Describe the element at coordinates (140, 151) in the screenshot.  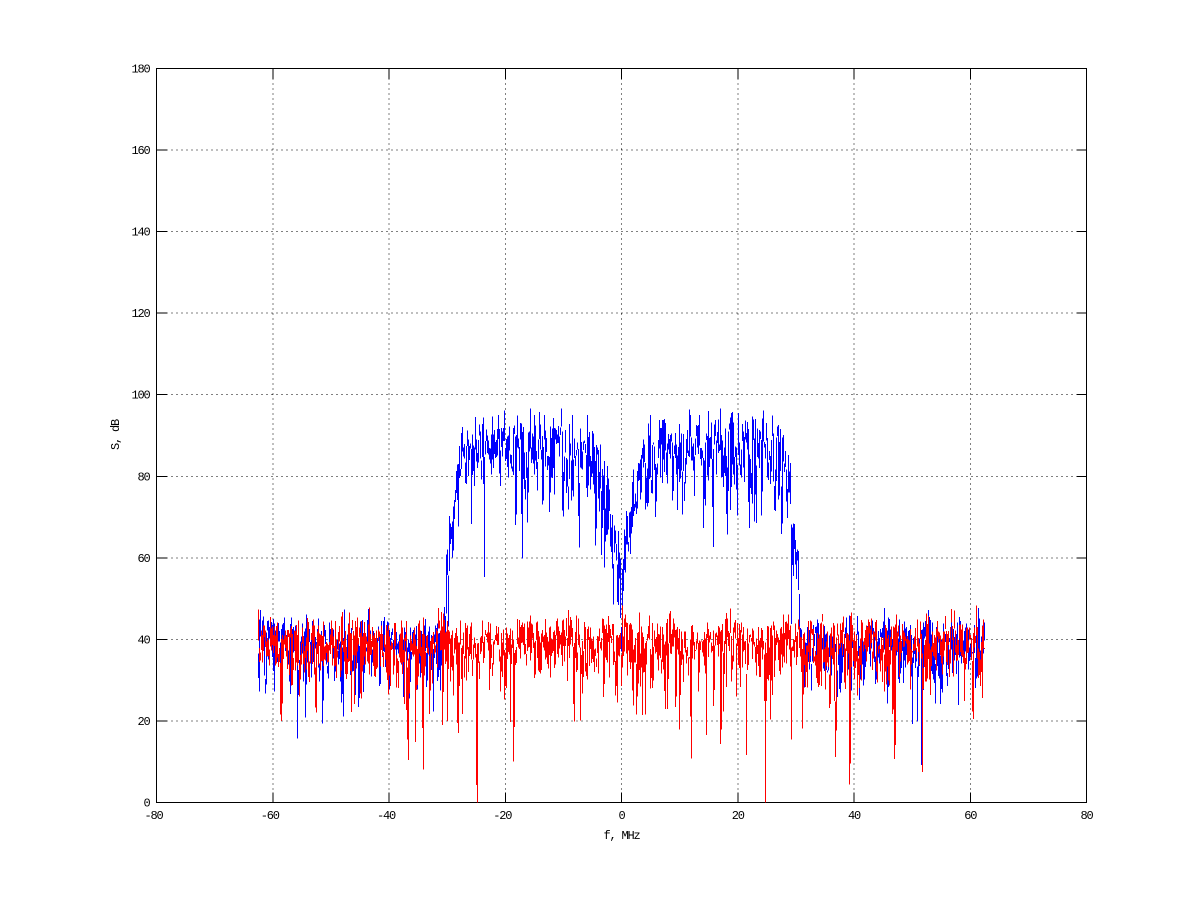
I see `svg-text: 160` at that location.